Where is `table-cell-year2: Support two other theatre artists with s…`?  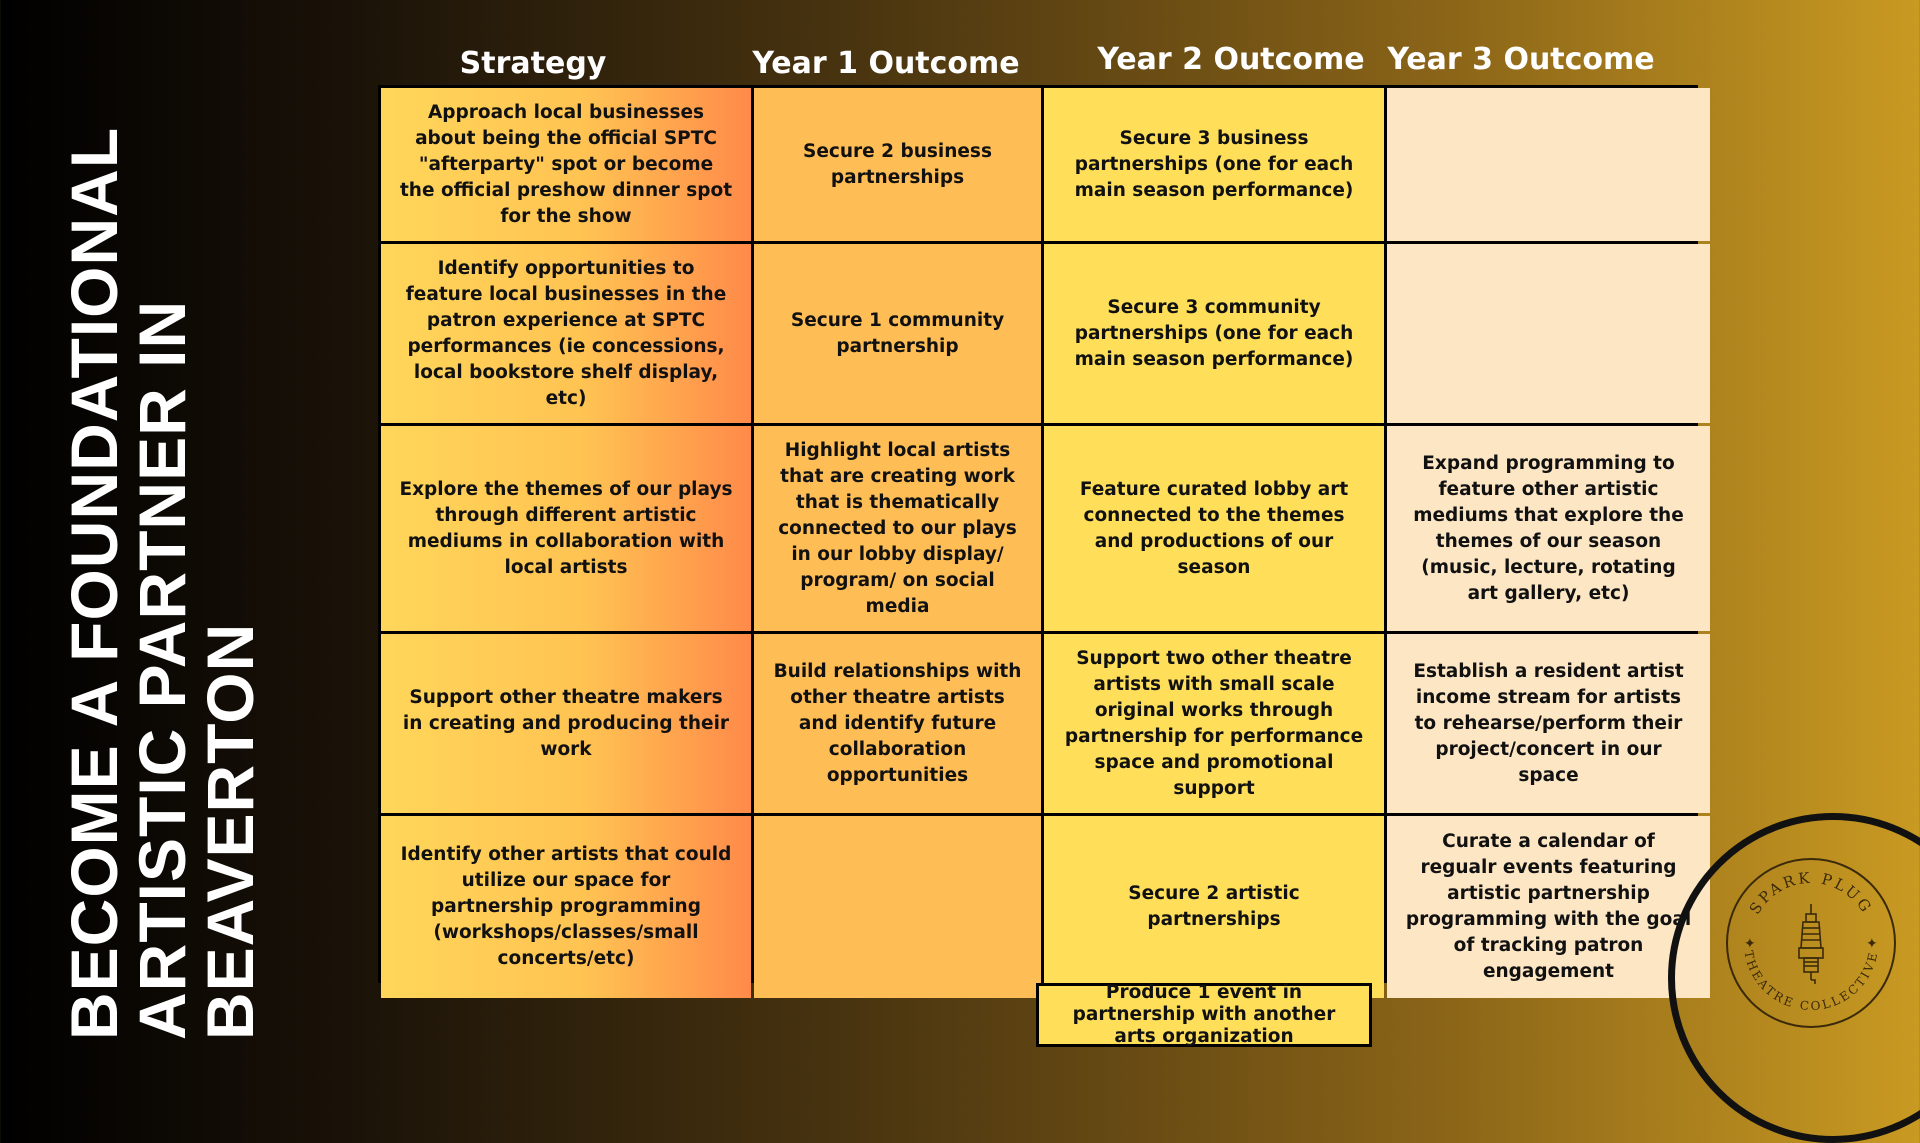 table-cell-year2: Support two other theatre artists with s… is located at coordinates (1214, 723).